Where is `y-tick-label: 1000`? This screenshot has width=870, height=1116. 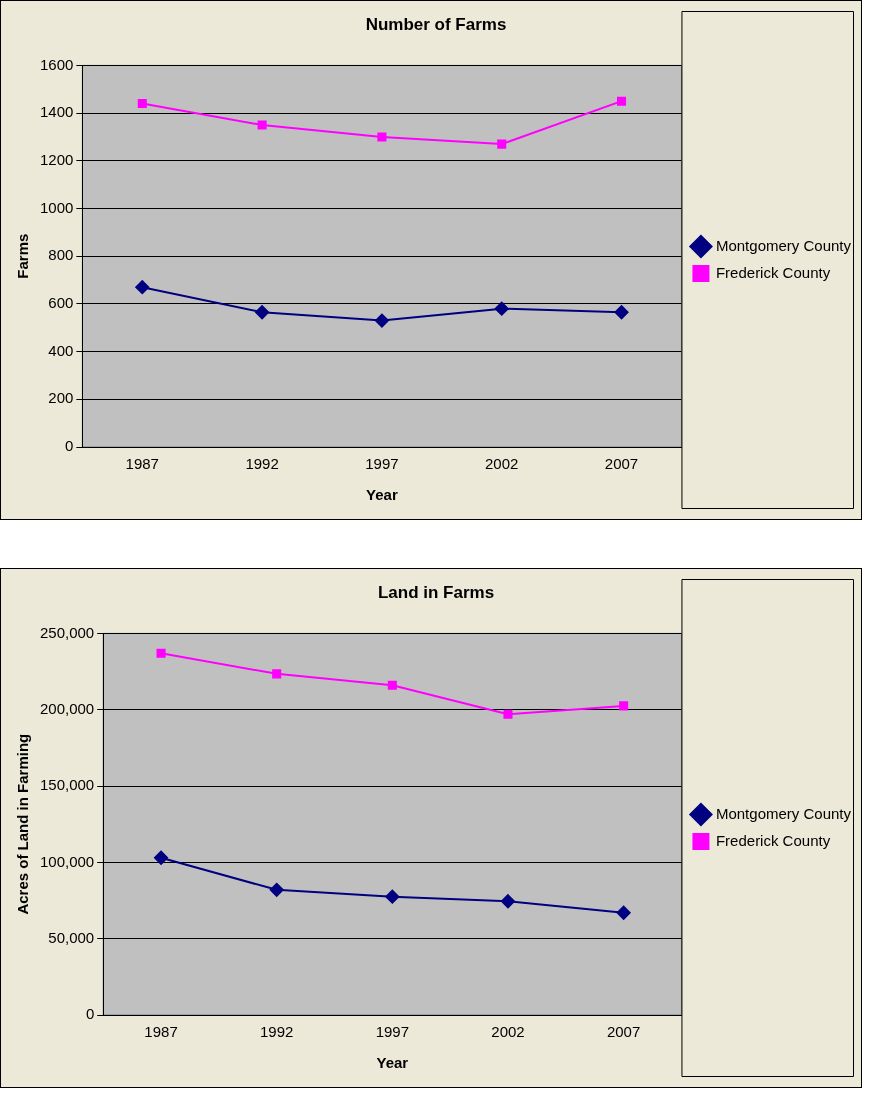 y-tick-label: 1000 is located at coordinates (56, 207).